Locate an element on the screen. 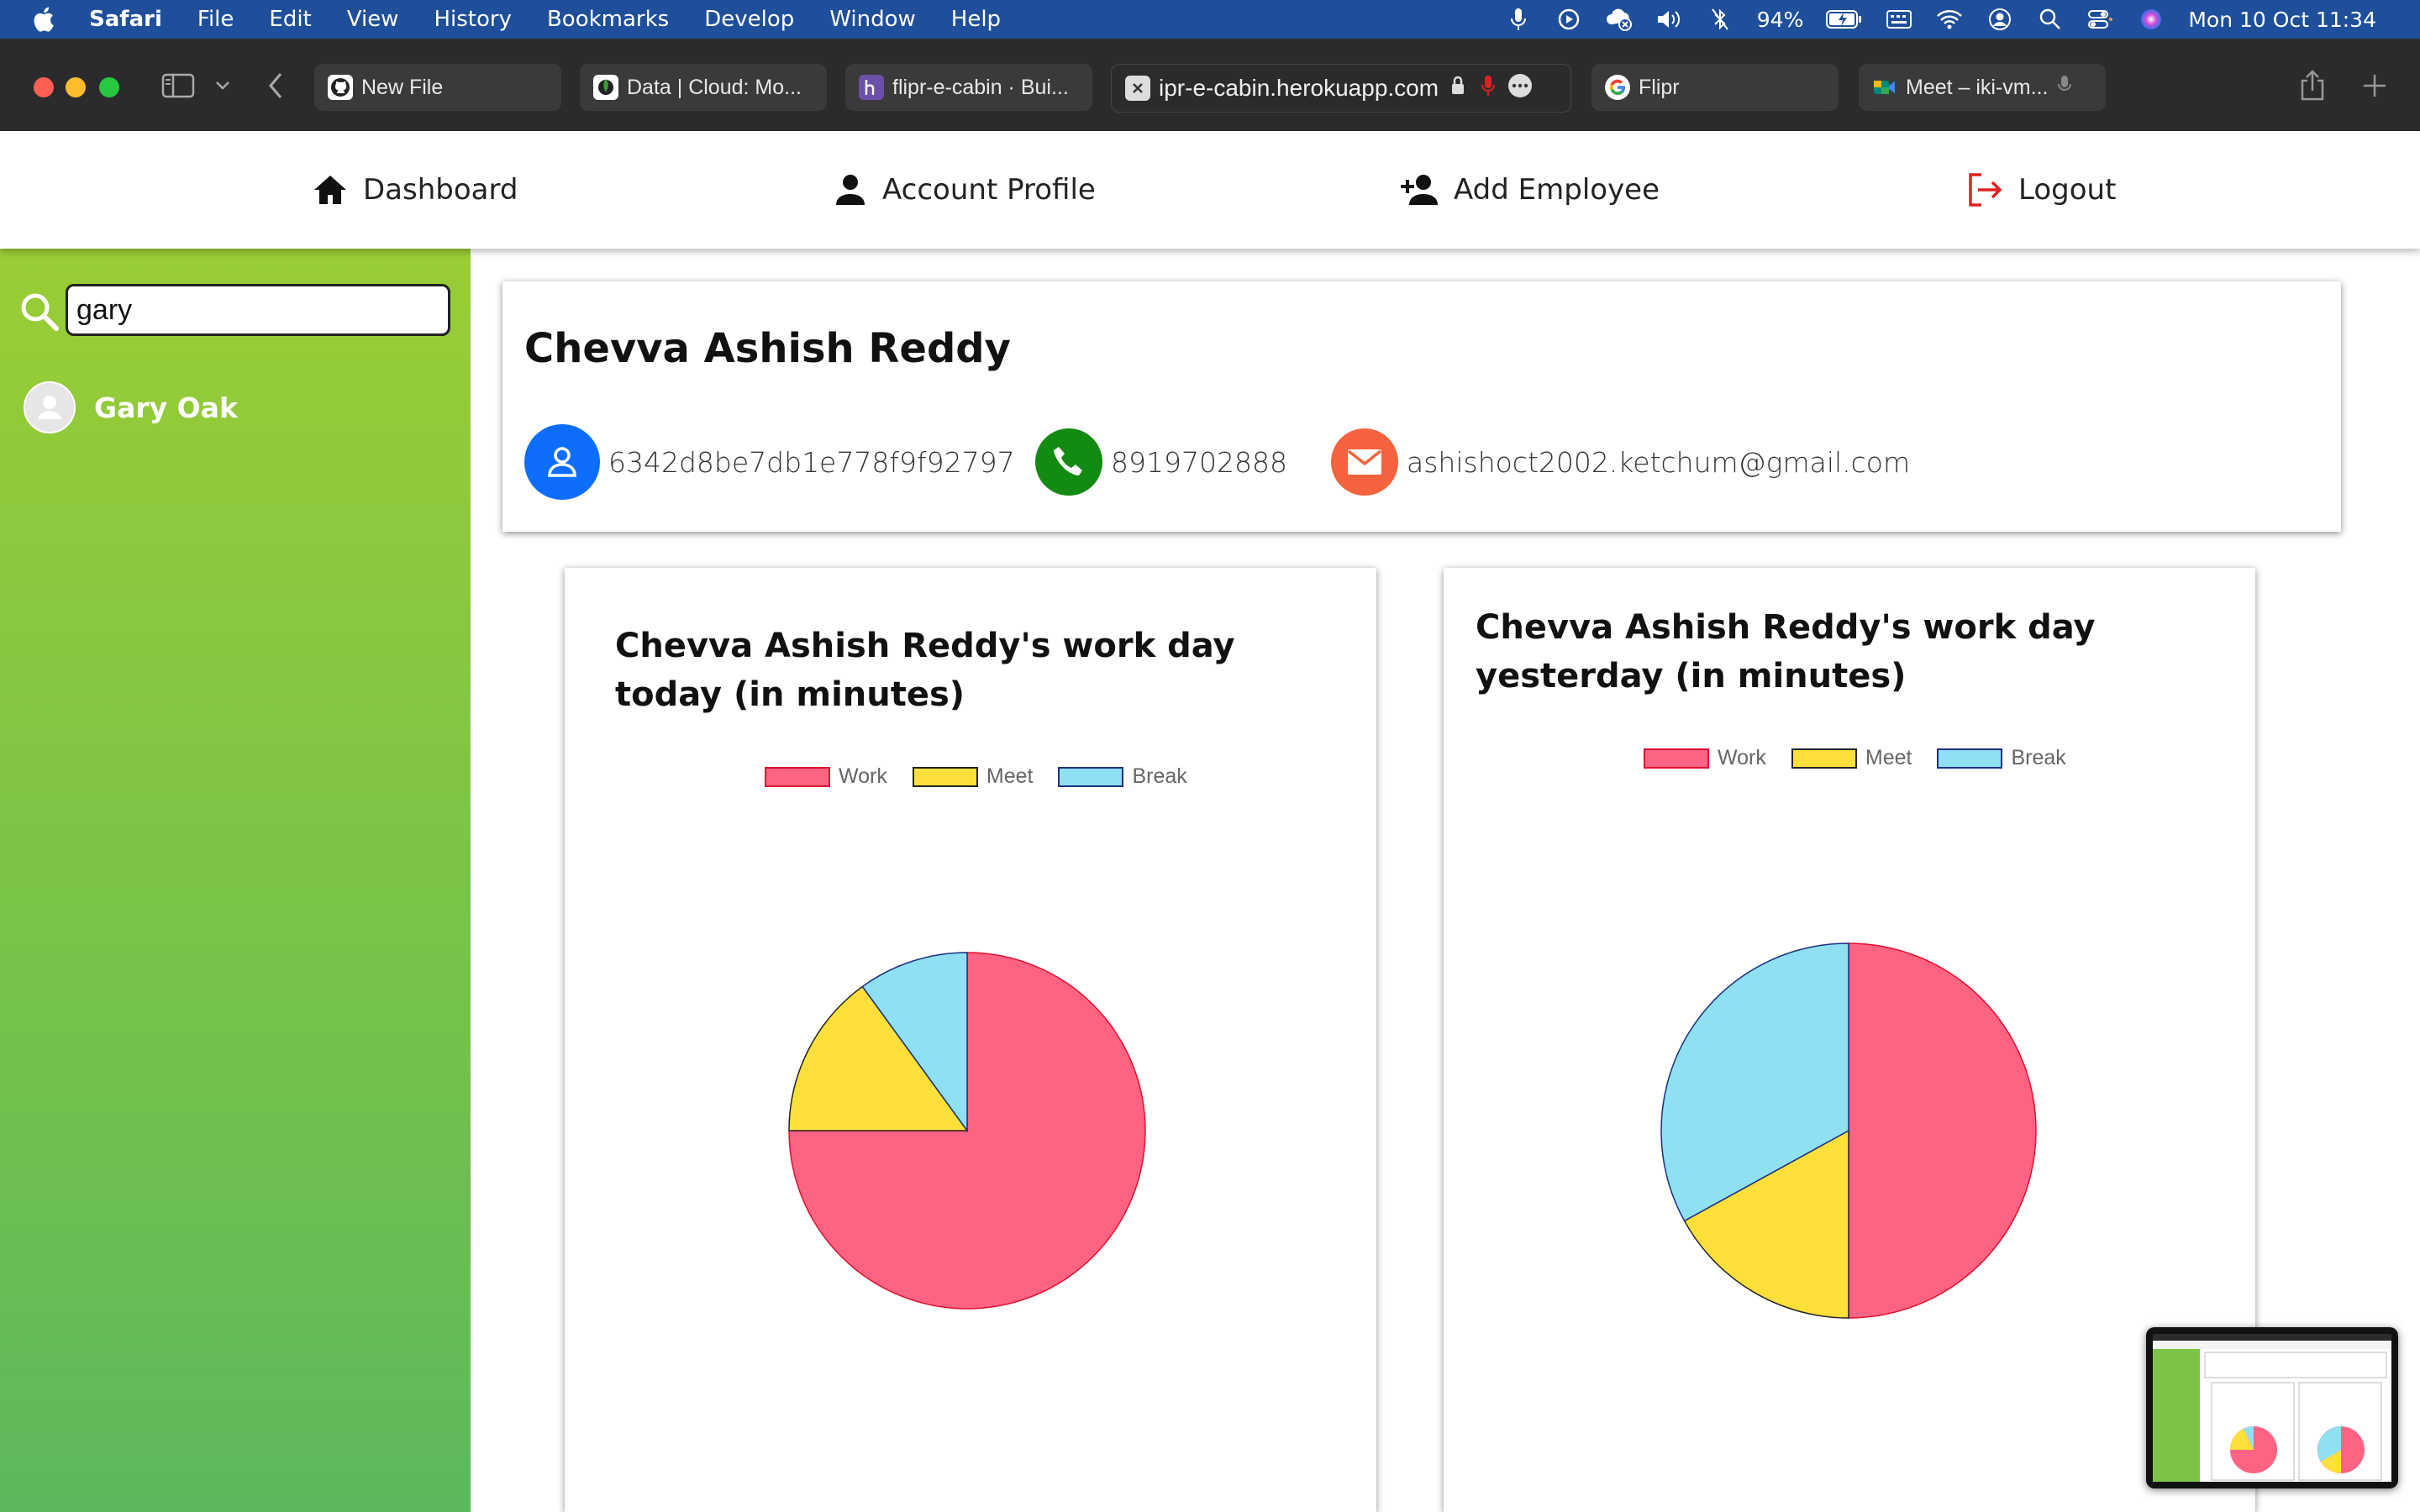 The width and height of the screenshot is (2420, 1512). share-icon is located at coordinates (2312, 88).